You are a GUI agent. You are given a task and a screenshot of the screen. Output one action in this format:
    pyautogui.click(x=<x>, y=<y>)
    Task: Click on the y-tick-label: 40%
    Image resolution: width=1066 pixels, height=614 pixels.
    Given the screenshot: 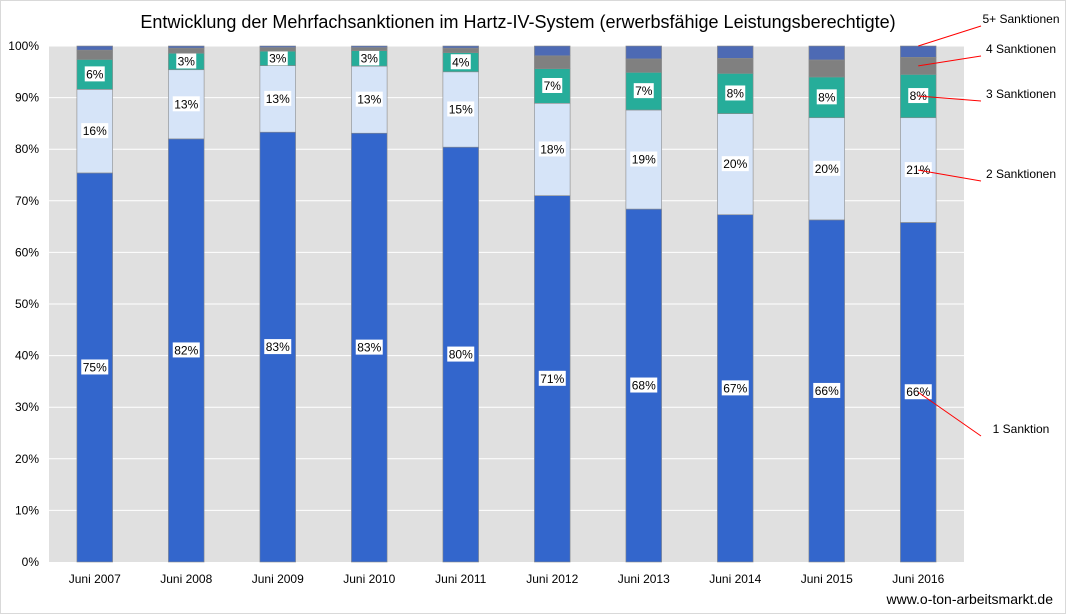 What is the action you would take?
    pyautogui.click(x=27, y=356)
    